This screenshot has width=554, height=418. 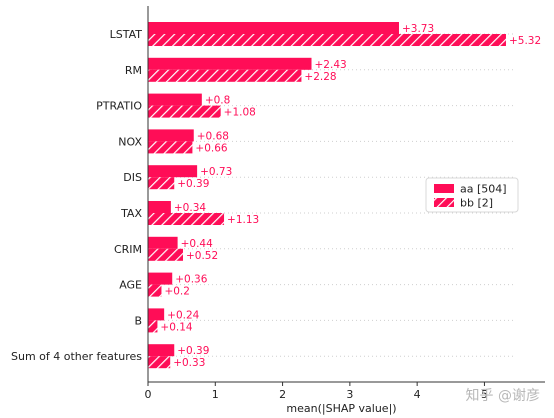 I want to click on bar-value-label: +0.68, so click(x=213, y=136).